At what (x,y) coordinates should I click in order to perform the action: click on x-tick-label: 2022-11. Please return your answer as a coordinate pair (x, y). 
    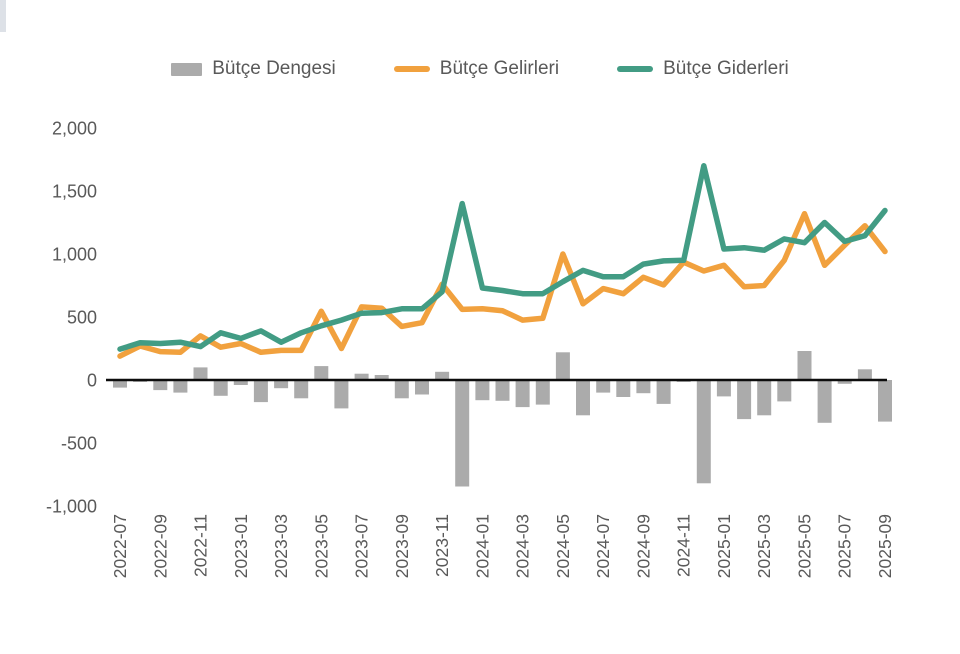
    Looking at the image, I should click on (201, 545).